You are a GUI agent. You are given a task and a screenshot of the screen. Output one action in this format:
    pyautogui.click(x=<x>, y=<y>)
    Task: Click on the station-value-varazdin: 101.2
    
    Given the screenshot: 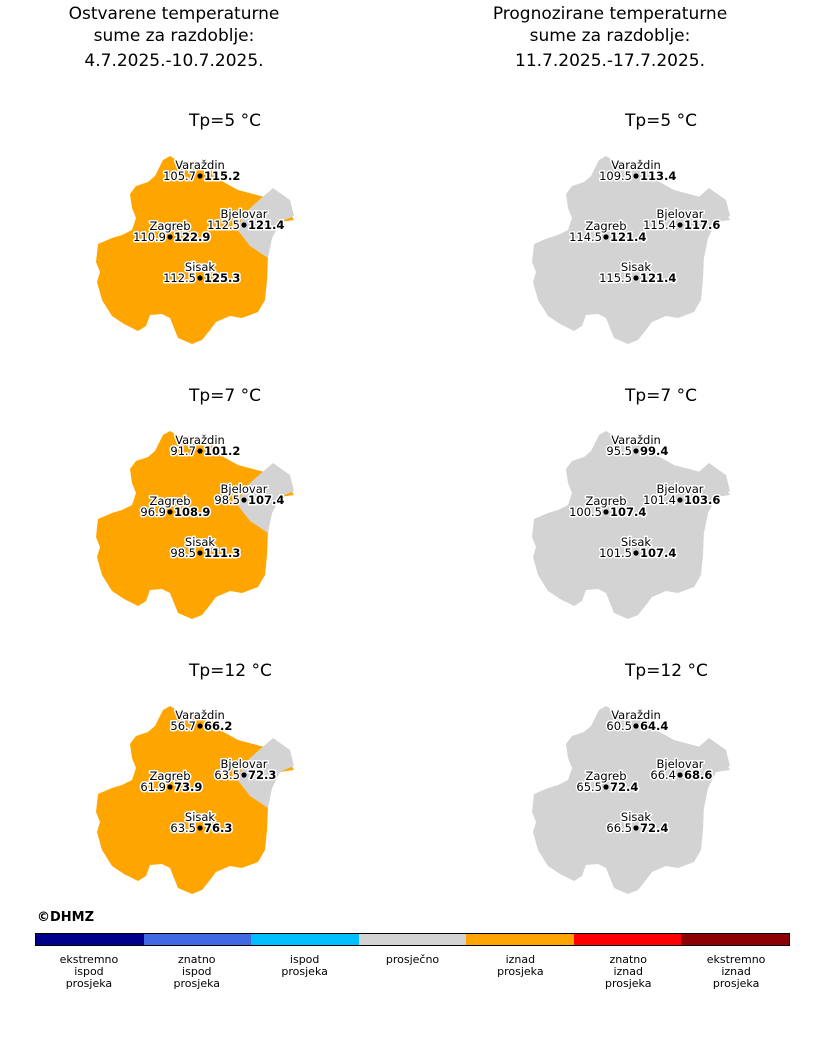 What is the action you would take?
    pyautogui.click(x=222, y=451)
    